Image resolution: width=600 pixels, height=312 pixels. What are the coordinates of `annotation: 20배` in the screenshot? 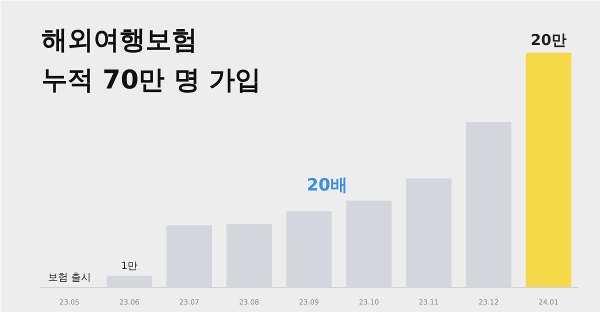 It's located at (327, 185).